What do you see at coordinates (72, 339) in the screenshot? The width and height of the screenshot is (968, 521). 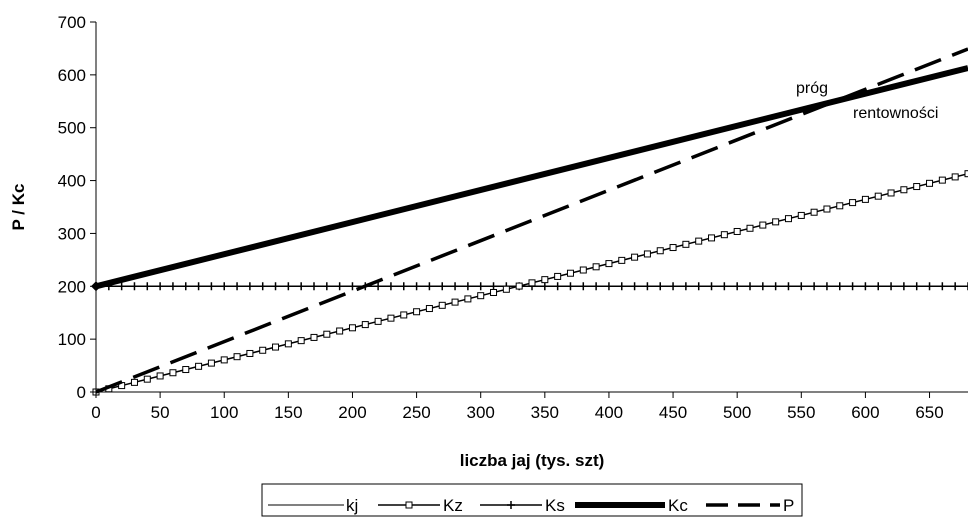 I see `y-tick-label: 100` at bounding box center [72, 339].